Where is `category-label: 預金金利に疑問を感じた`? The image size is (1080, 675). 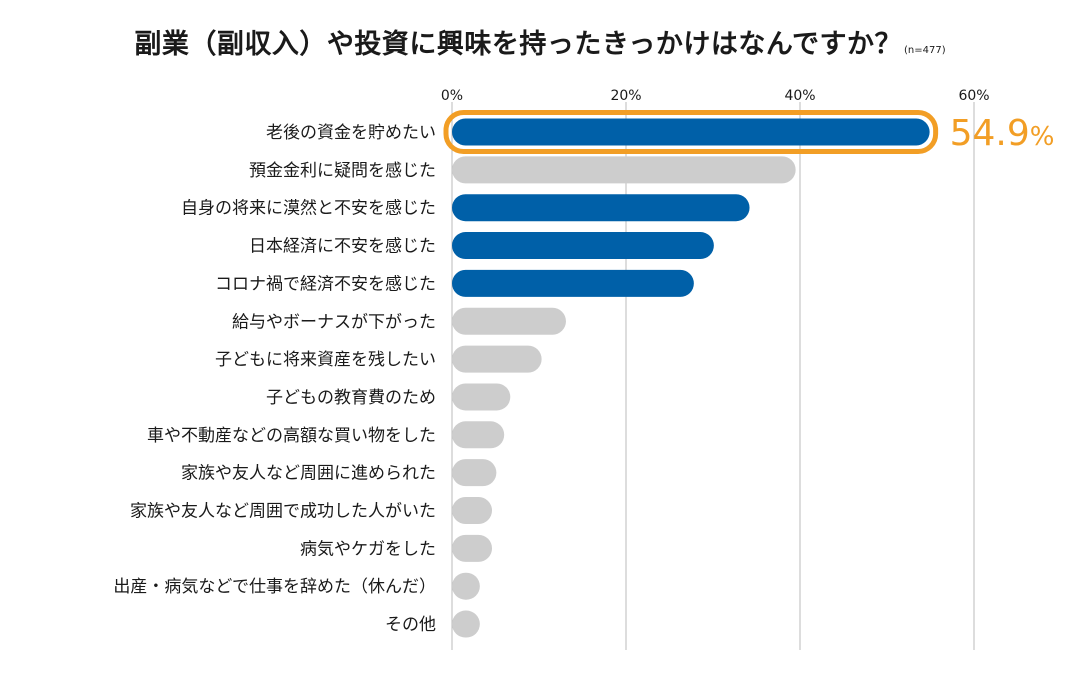
category-label: 預金金利に疑問を感じた is located at coordinates (342, 171).